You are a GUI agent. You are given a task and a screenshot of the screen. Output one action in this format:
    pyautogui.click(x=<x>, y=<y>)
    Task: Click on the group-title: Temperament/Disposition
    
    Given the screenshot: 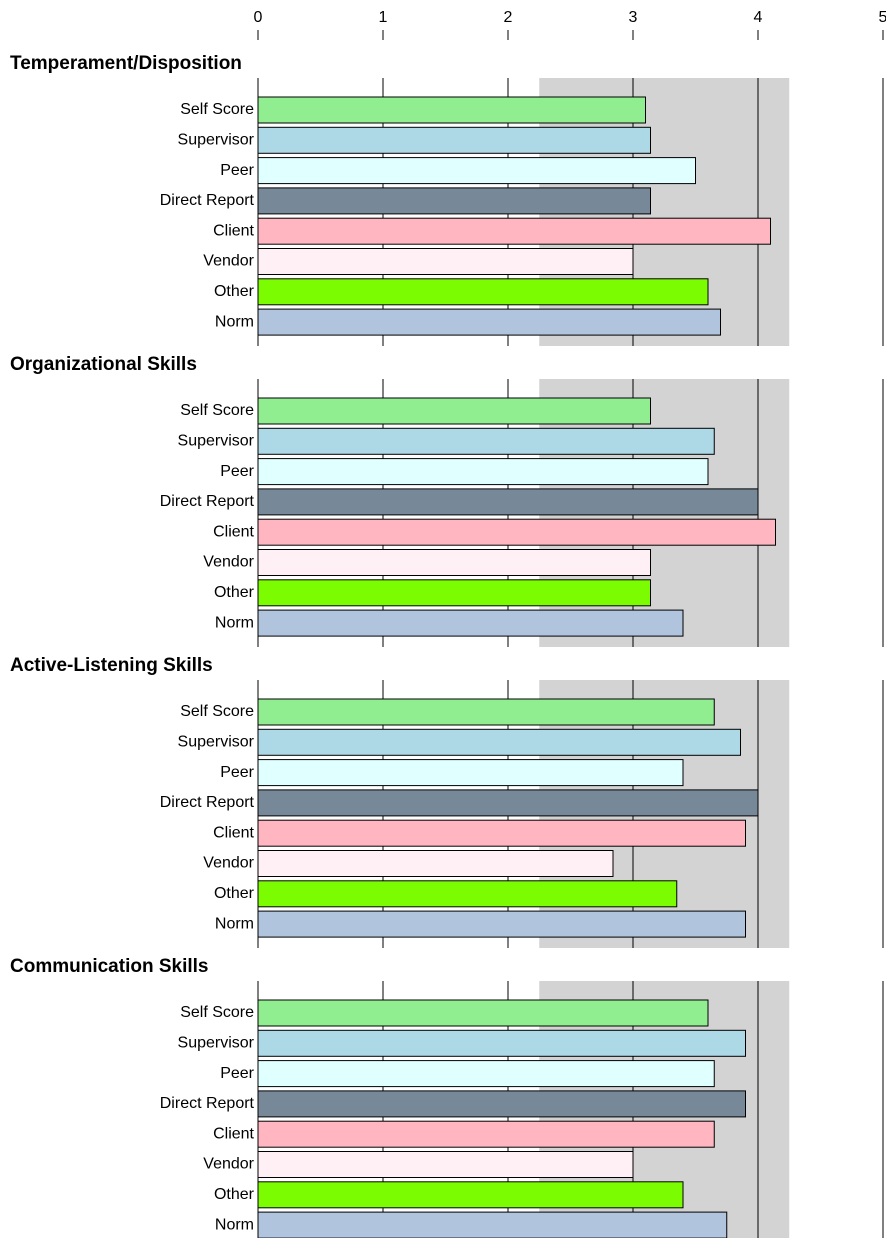 What is the action you would take?
    pyautogui.click(x=126, y=63)
    